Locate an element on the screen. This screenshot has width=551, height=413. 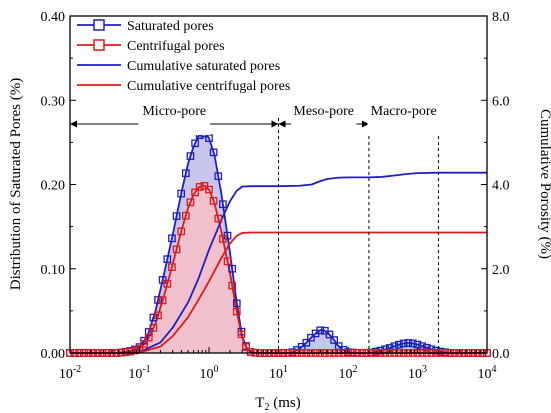
region-label: Micro-pore is located at coordinates (174, 111).